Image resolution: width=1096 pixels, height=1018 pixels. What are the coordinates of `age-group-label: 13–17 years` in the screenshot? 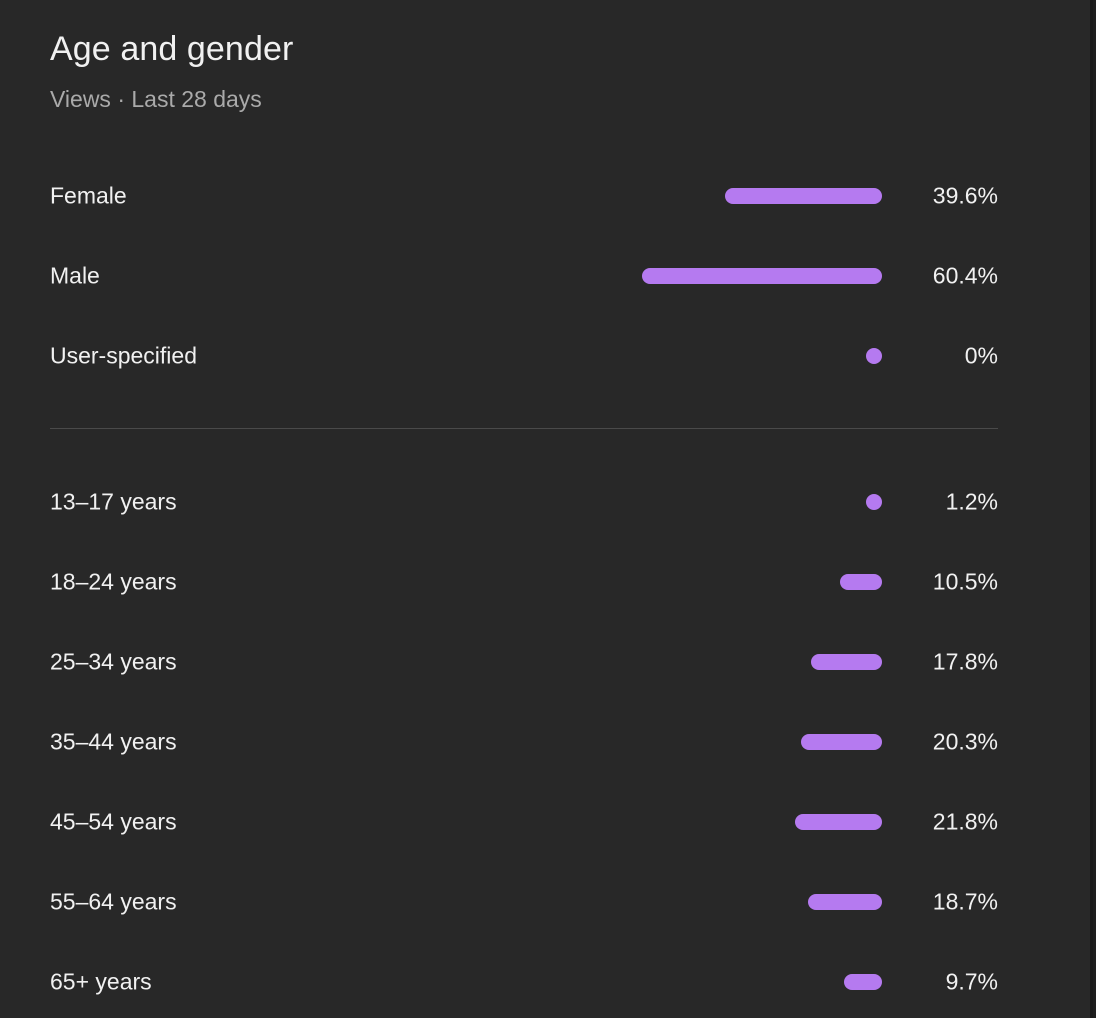 It's located at (113, 501).